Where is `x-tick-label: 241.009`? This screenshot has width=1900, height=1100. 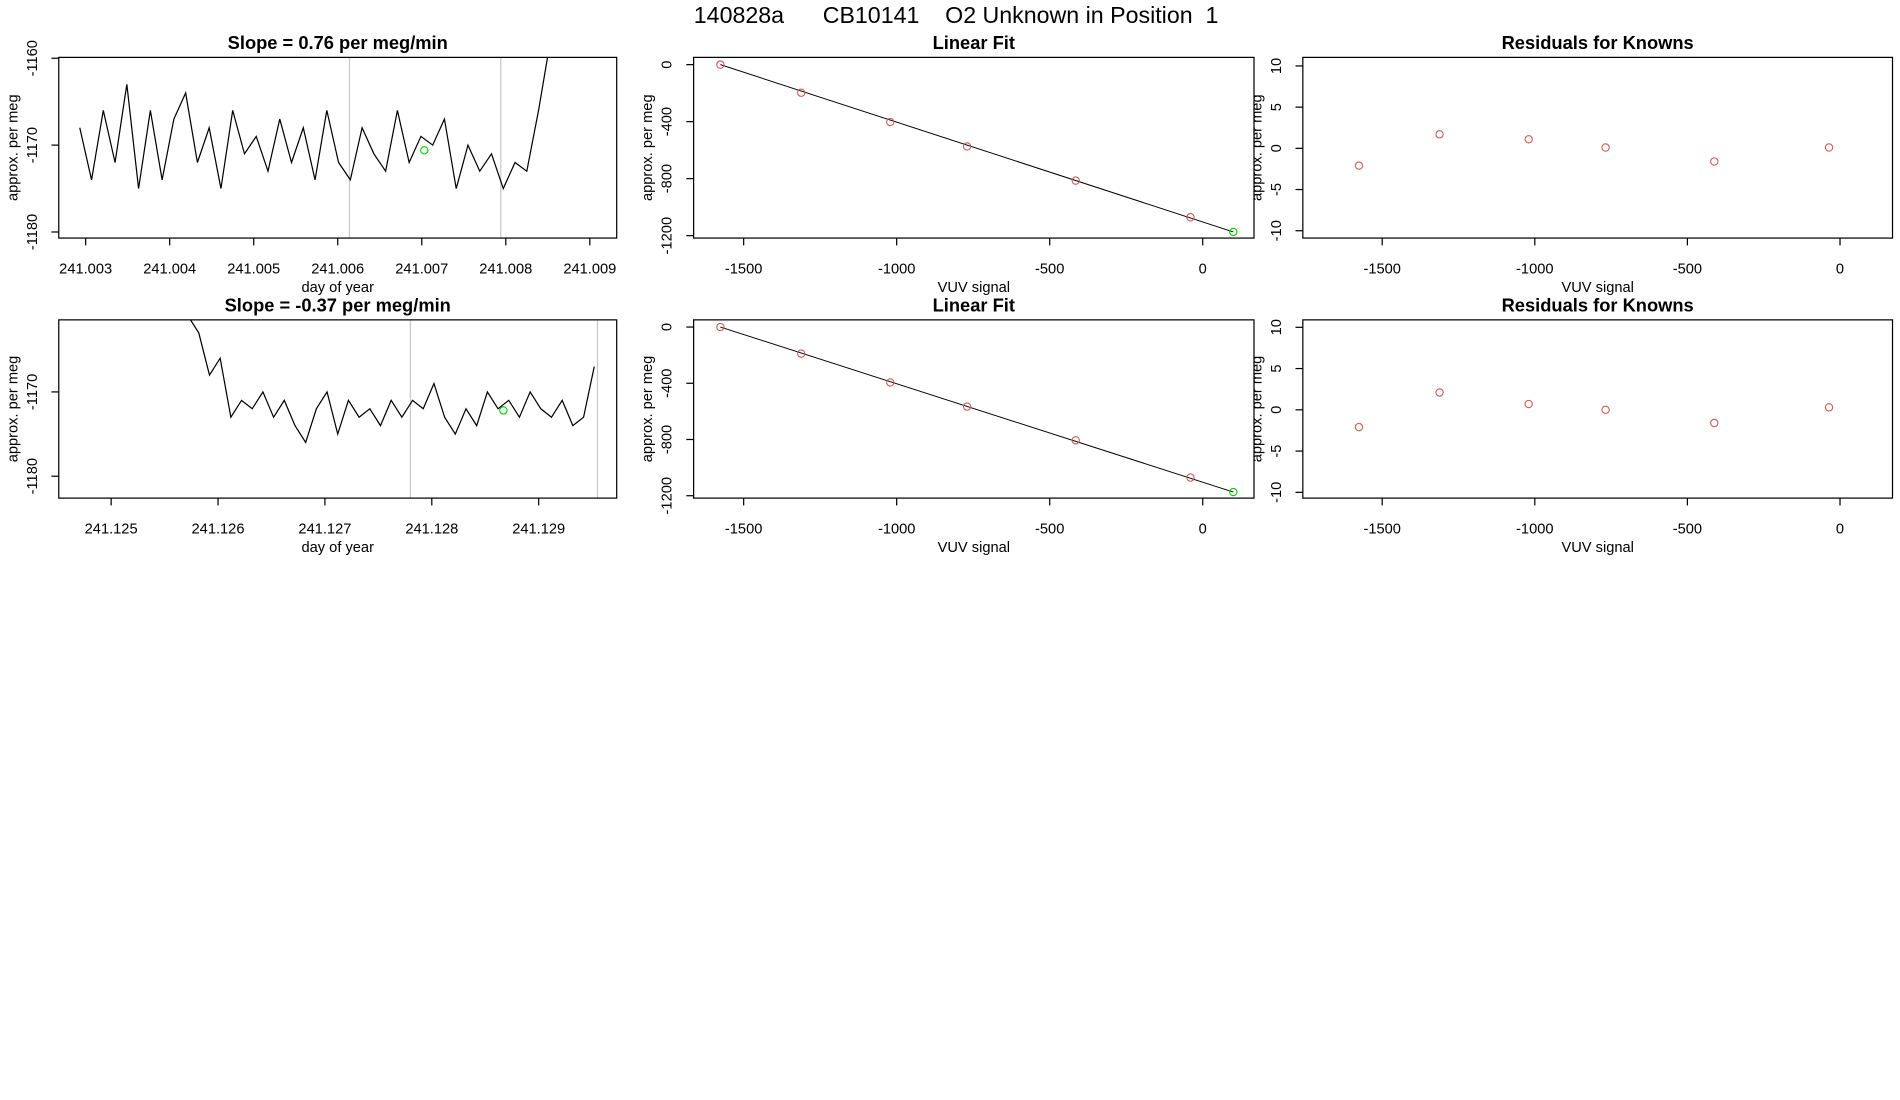
x-tick-label: 241.009 is located at coordinates (589, 269).